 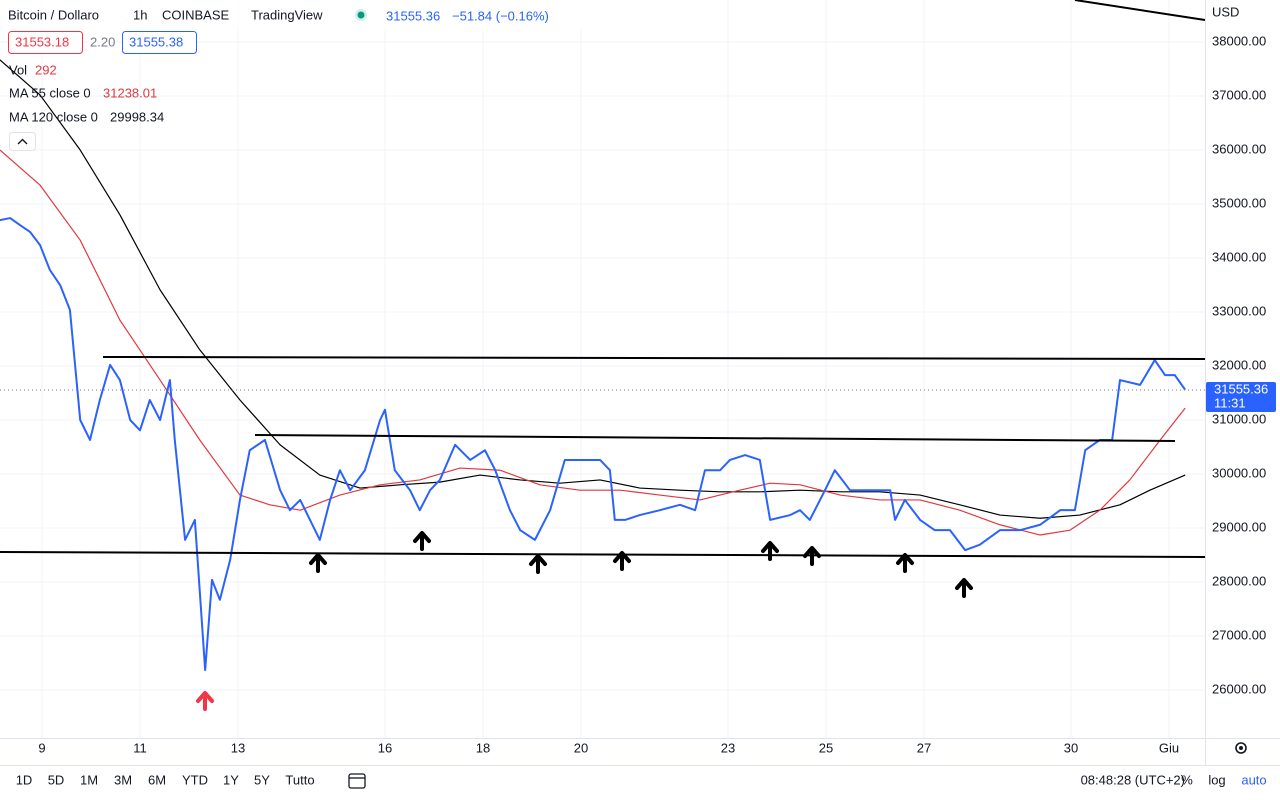 I want to click on gear-icon, so click(x=1241, y=748).